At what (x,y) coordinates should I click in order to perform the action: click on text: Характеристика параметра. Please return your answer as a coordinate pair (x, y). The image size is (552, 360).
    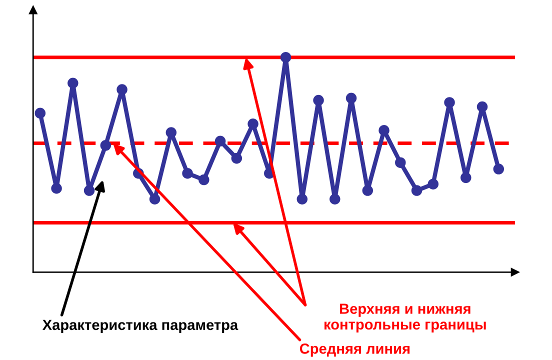
    Looking at the image, I should click on (140, 326).